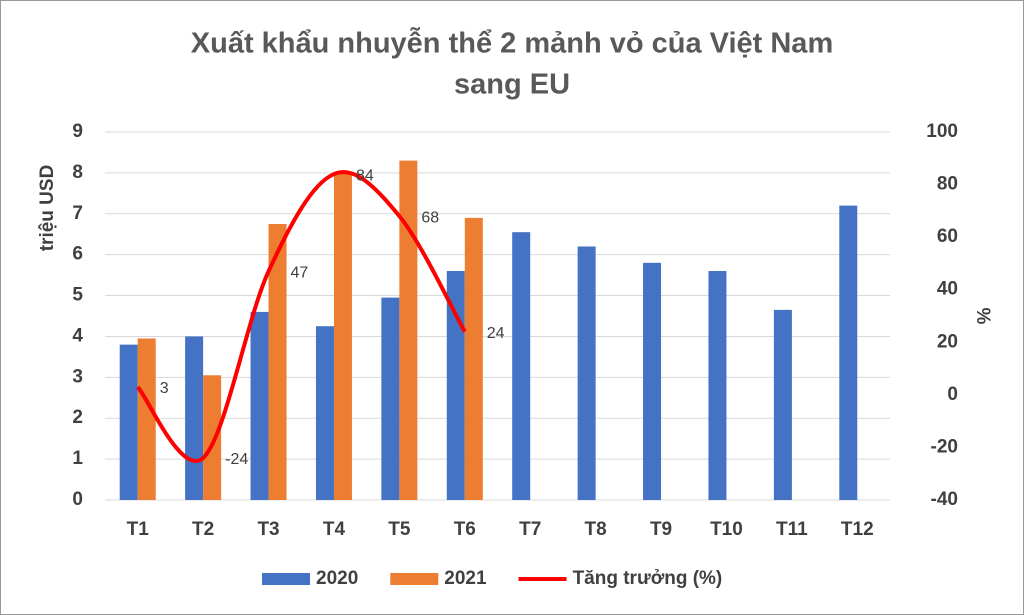 This screenshot has height=615, width=1024. What do you see at coordinates (300, 273) in the screenshot?
I see `data-label: 47` at bounding box center [300, 273].